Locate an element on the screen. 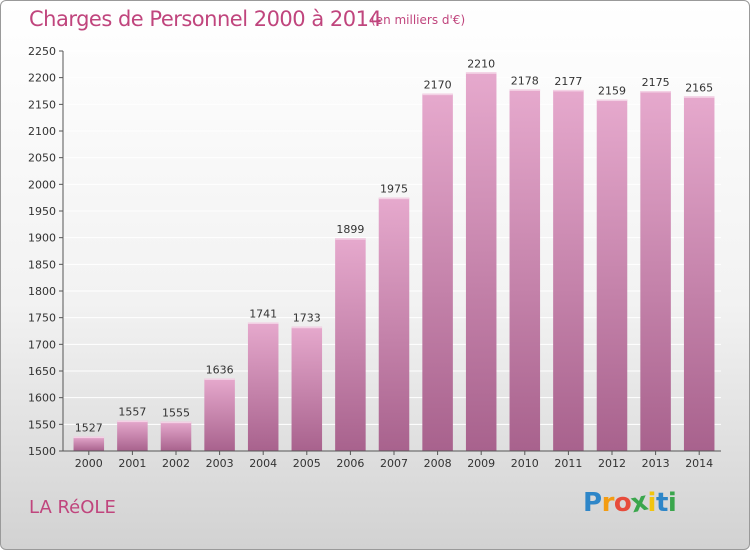 The width and height of the screenshot is (750, 550). bar-2009 is located at coordinates (481, 261).